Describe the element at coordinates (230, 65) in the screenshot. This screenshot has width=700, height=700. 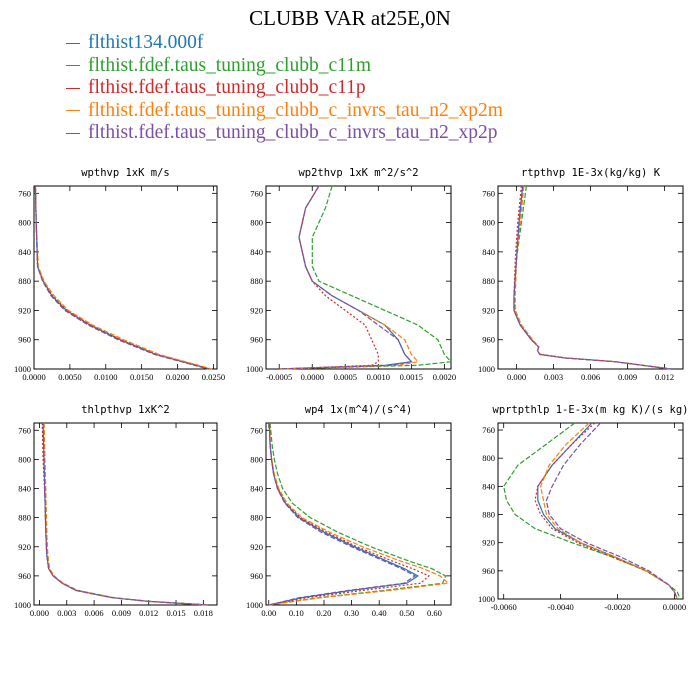
I see `legend-label: flthist.fdef.taus_tuning_clubb_c11m` at that location.